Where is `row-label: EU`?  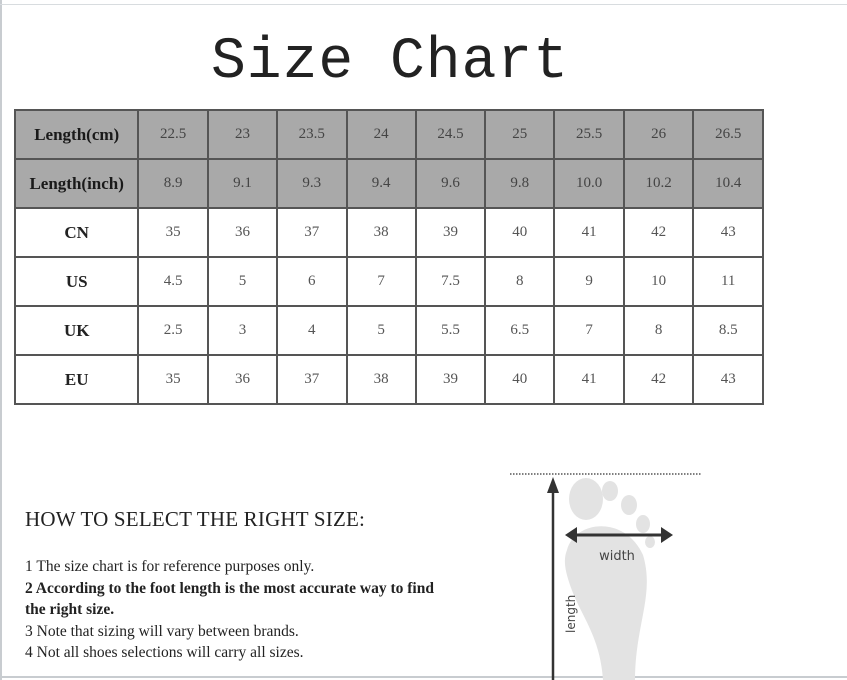 row-label: EU is located at coordinates (76, 379).